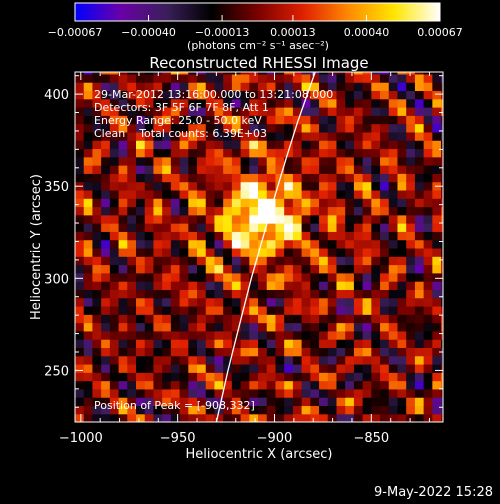  Describe the element at coordinates (258, 63) in the screenshot. I see `chart-title: Reconstructed RHESSI Image` at that location.